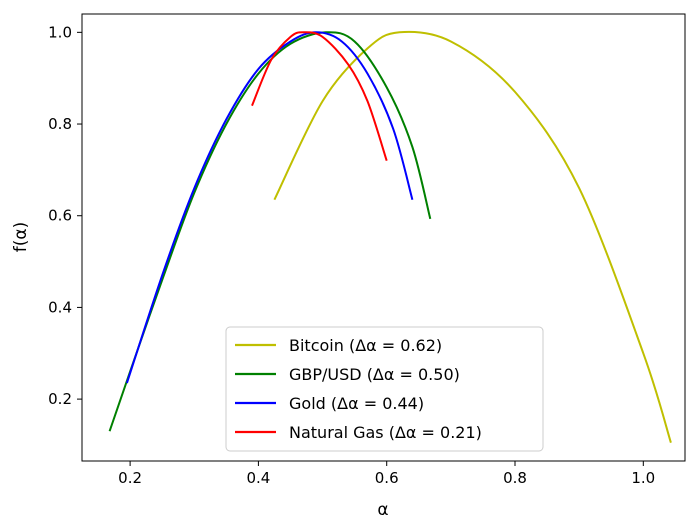  Describe the element at coordinates (382, 510) in the screenshot. I see `x-axis-label: α` at that location.